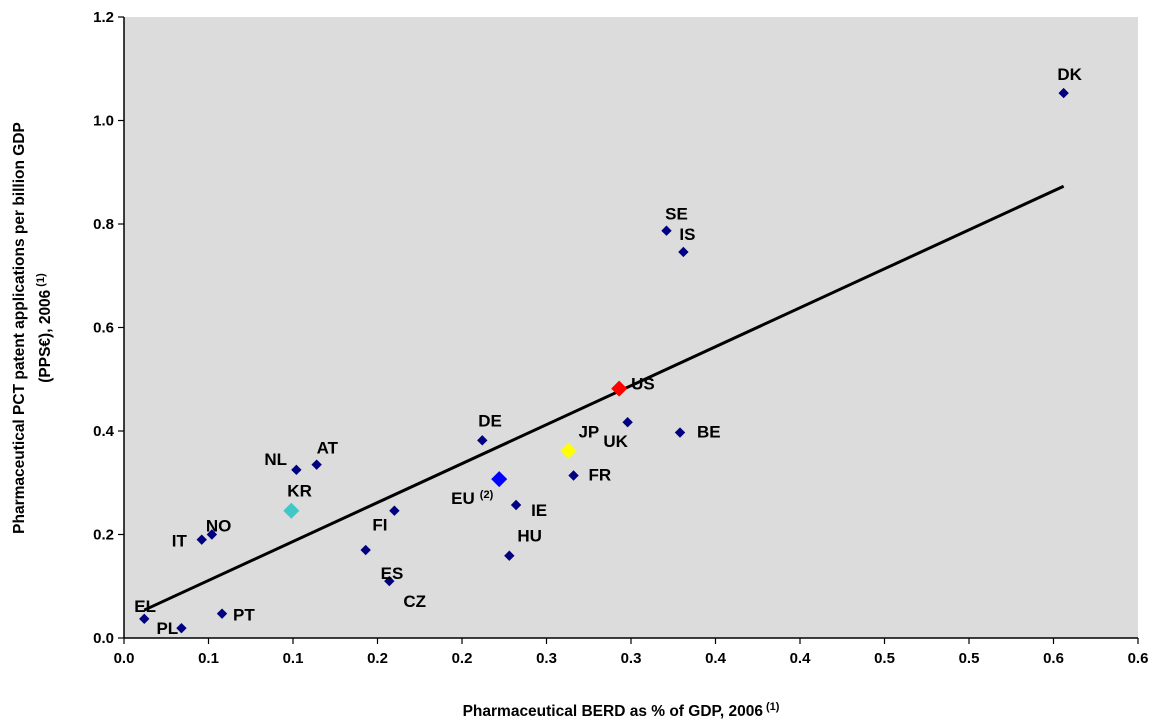  I want to click on y-axis-title-line2: (PPS€), 2006(1), so click(44, 328).